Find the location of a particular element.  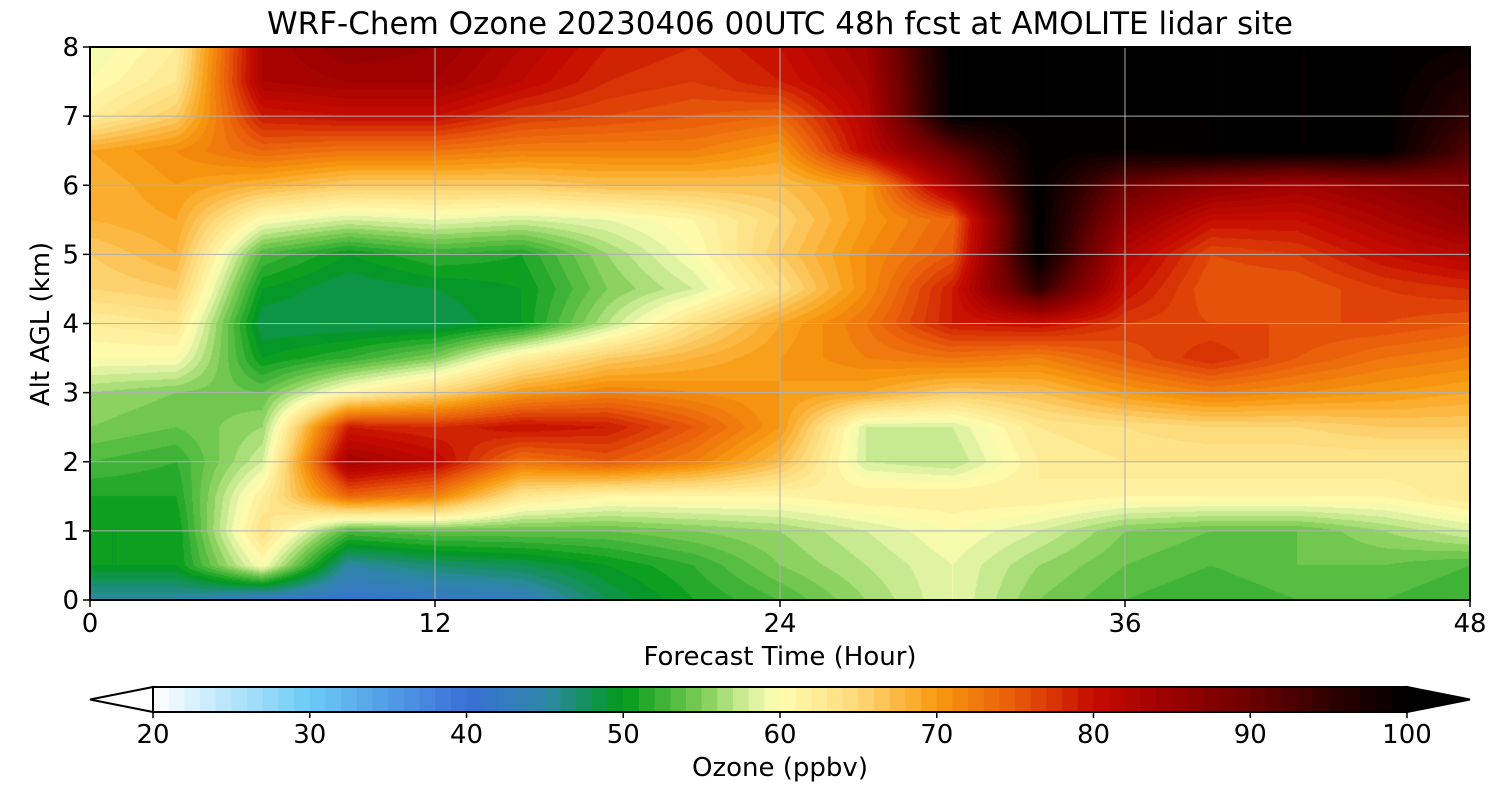

y-tick-label: 5 is located at coordinates (70, 255).